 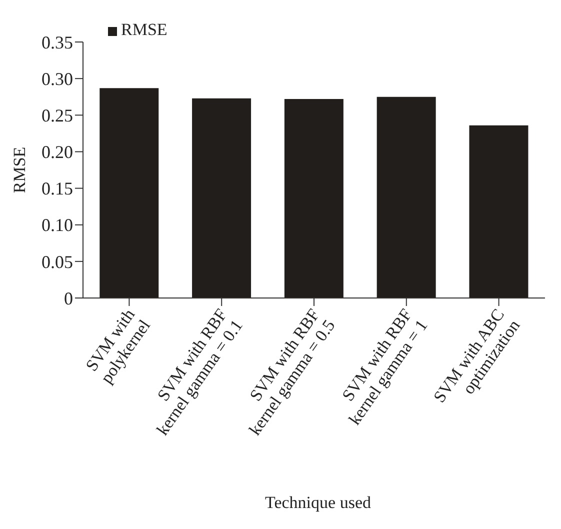 I want to click on y-tick-label: 0.20, so click(x=57, y=152).